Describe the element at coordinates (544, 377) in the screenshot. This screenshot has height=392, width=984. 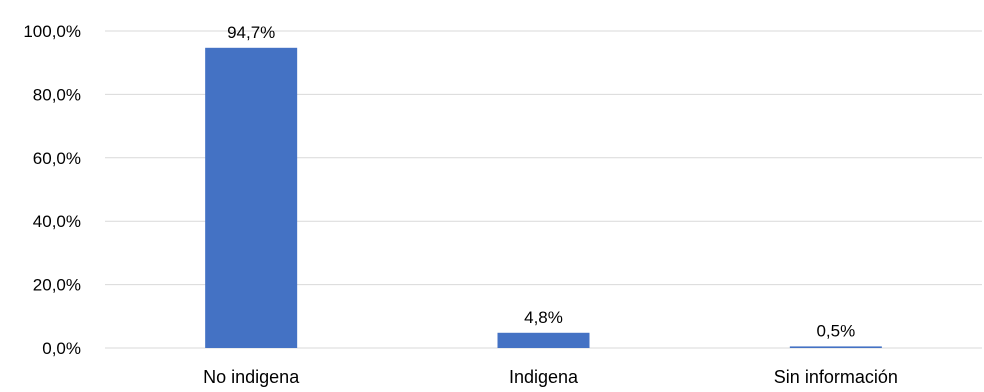
I see `x-category-label: Indigena` at that location.